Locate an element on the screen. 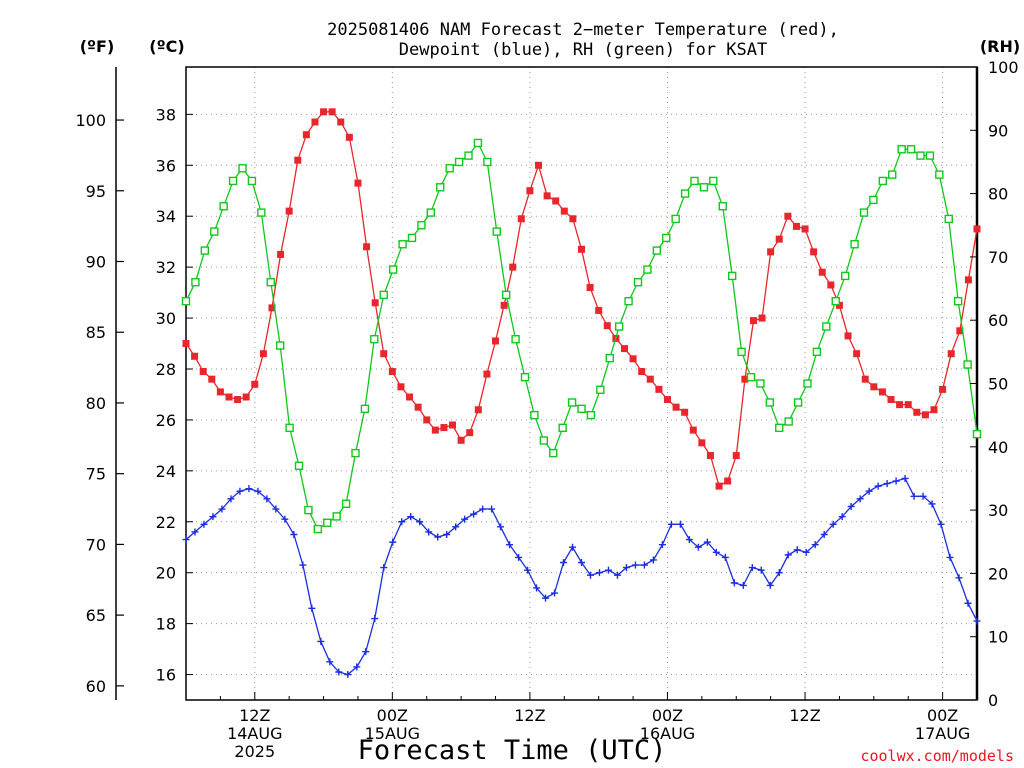 The width and height of the screenshot is (1024, 768). time-tick-label: 2025 is located at coordinates (254, 751).